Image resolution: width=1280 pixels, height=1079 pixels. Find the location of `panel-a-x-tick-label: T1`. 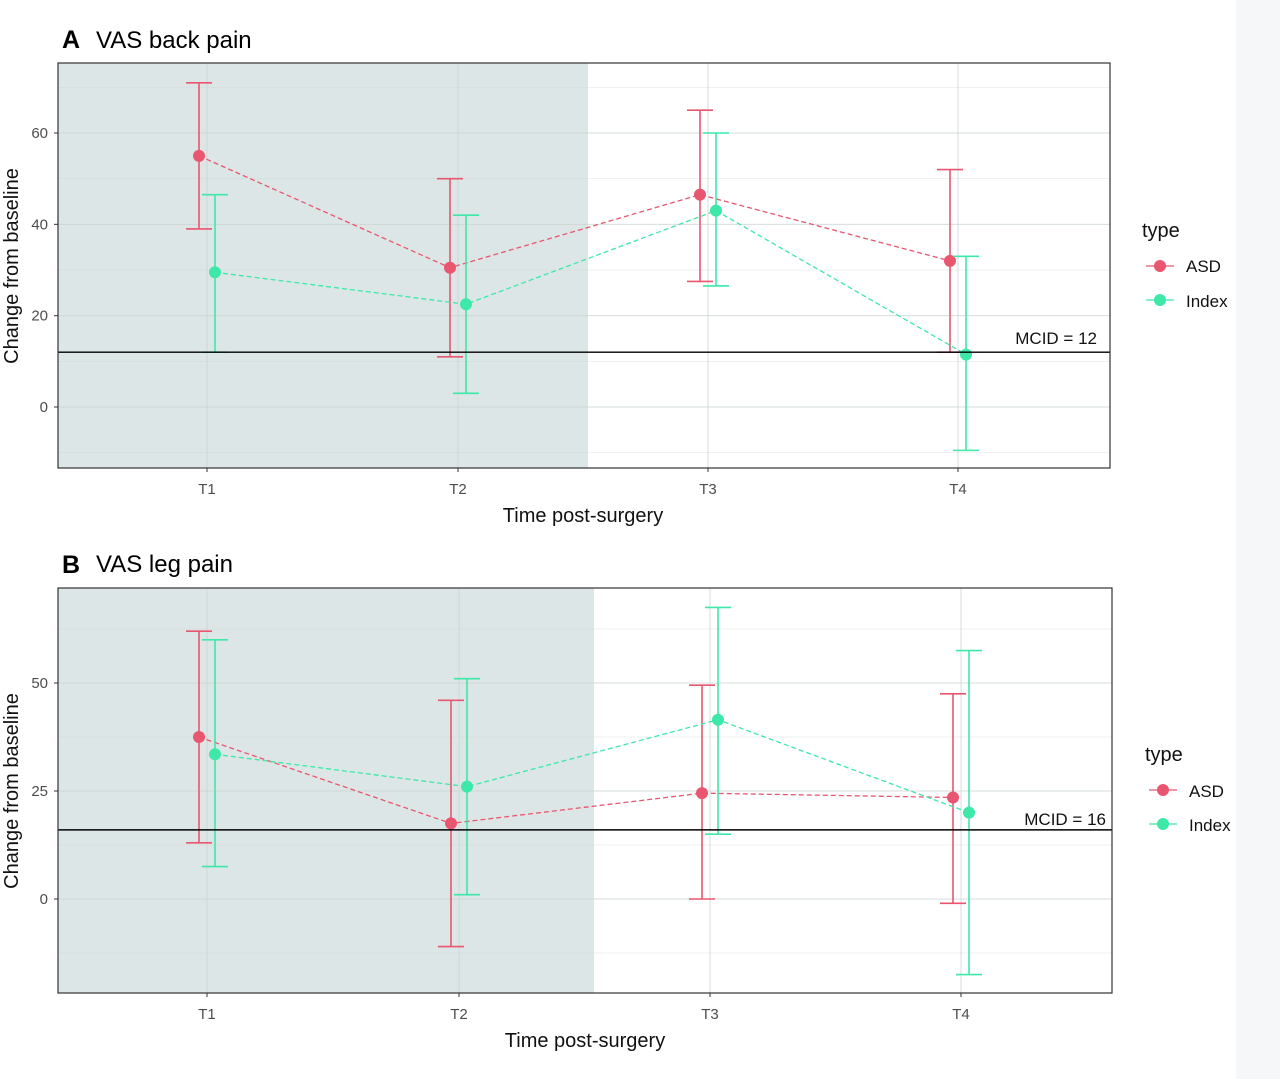

panel-a-x-tick-label: T1 is located at coordinates (207, 489).